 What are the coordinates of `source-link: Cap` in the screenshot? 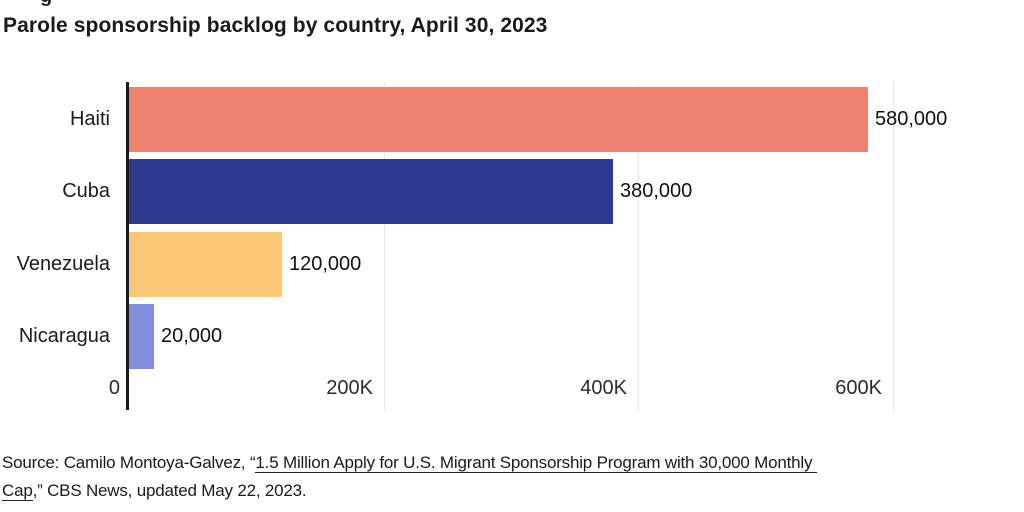 It's located at (17, 491).